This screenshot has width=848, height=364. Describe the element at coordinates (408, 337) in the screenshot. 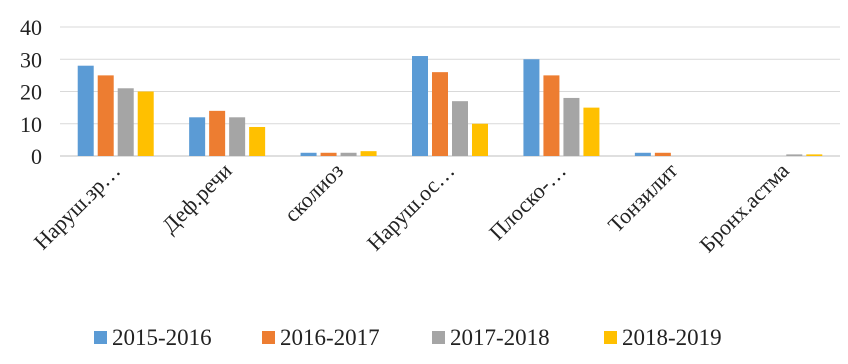

I see `legend: 2015-2016 2016-2017 2017-2018 2018-2019` at that location.